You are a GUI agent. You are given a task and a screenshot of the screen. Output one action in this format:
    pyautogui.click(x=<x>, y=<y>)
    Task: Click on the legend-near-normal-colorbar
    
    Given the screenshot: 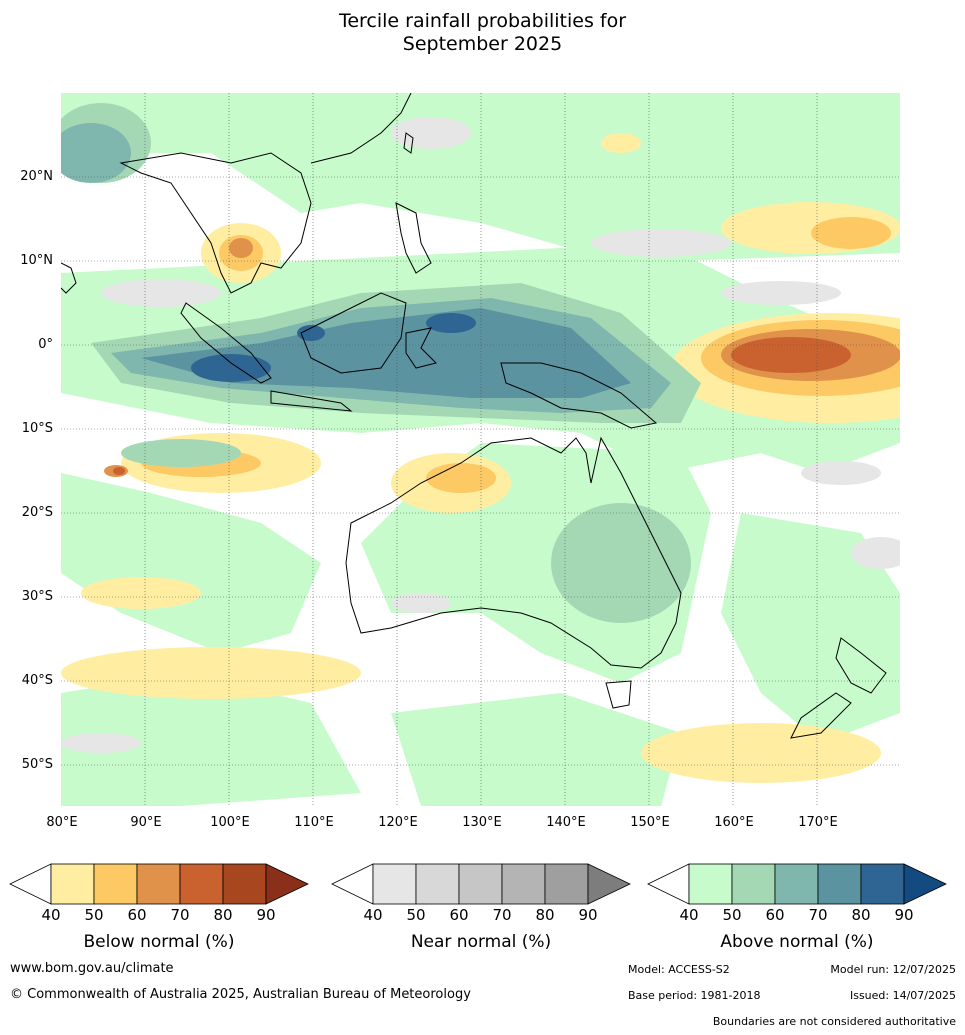 What is the action you would take?
    pyautogui.click(x=481, y=884)
    